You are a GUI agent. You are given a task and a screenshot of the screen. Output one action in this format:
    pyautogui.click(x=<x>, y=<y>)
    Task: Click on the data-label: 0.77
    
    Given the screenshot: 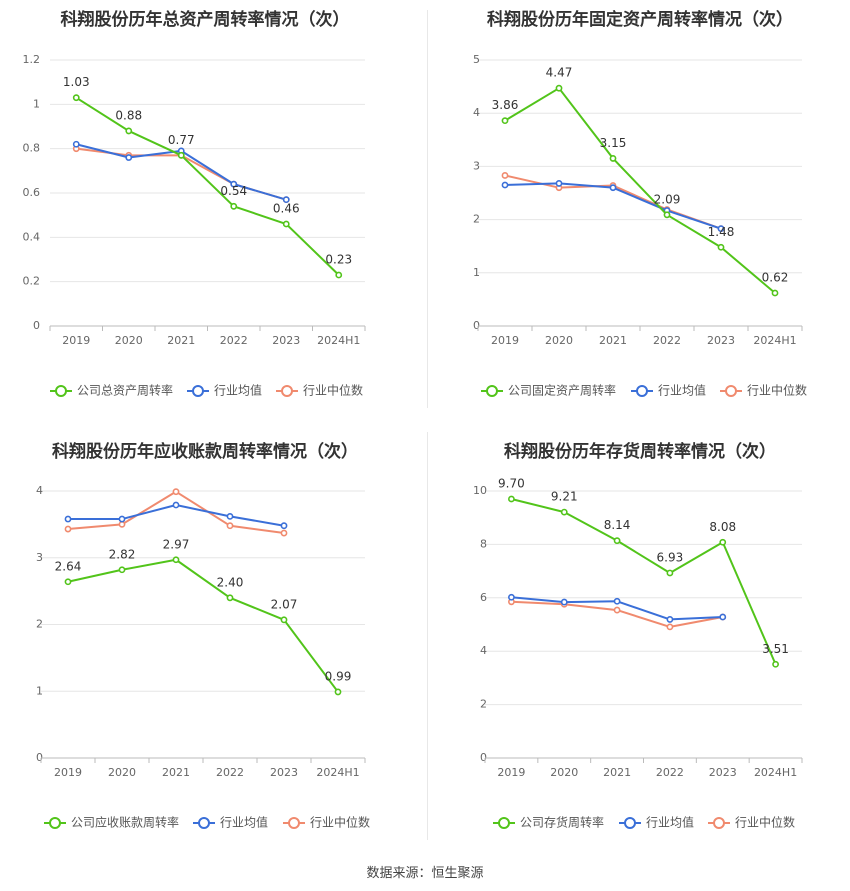 What is the action you would take?
    pyautogui.click(x=181, y=140)
    